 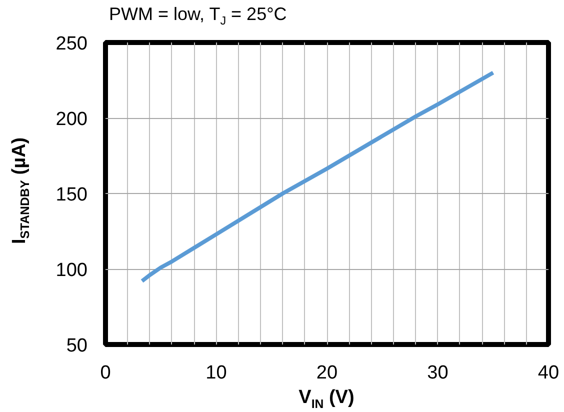 I want to click on y-tick-label: 250, so click(x=72, y=44).